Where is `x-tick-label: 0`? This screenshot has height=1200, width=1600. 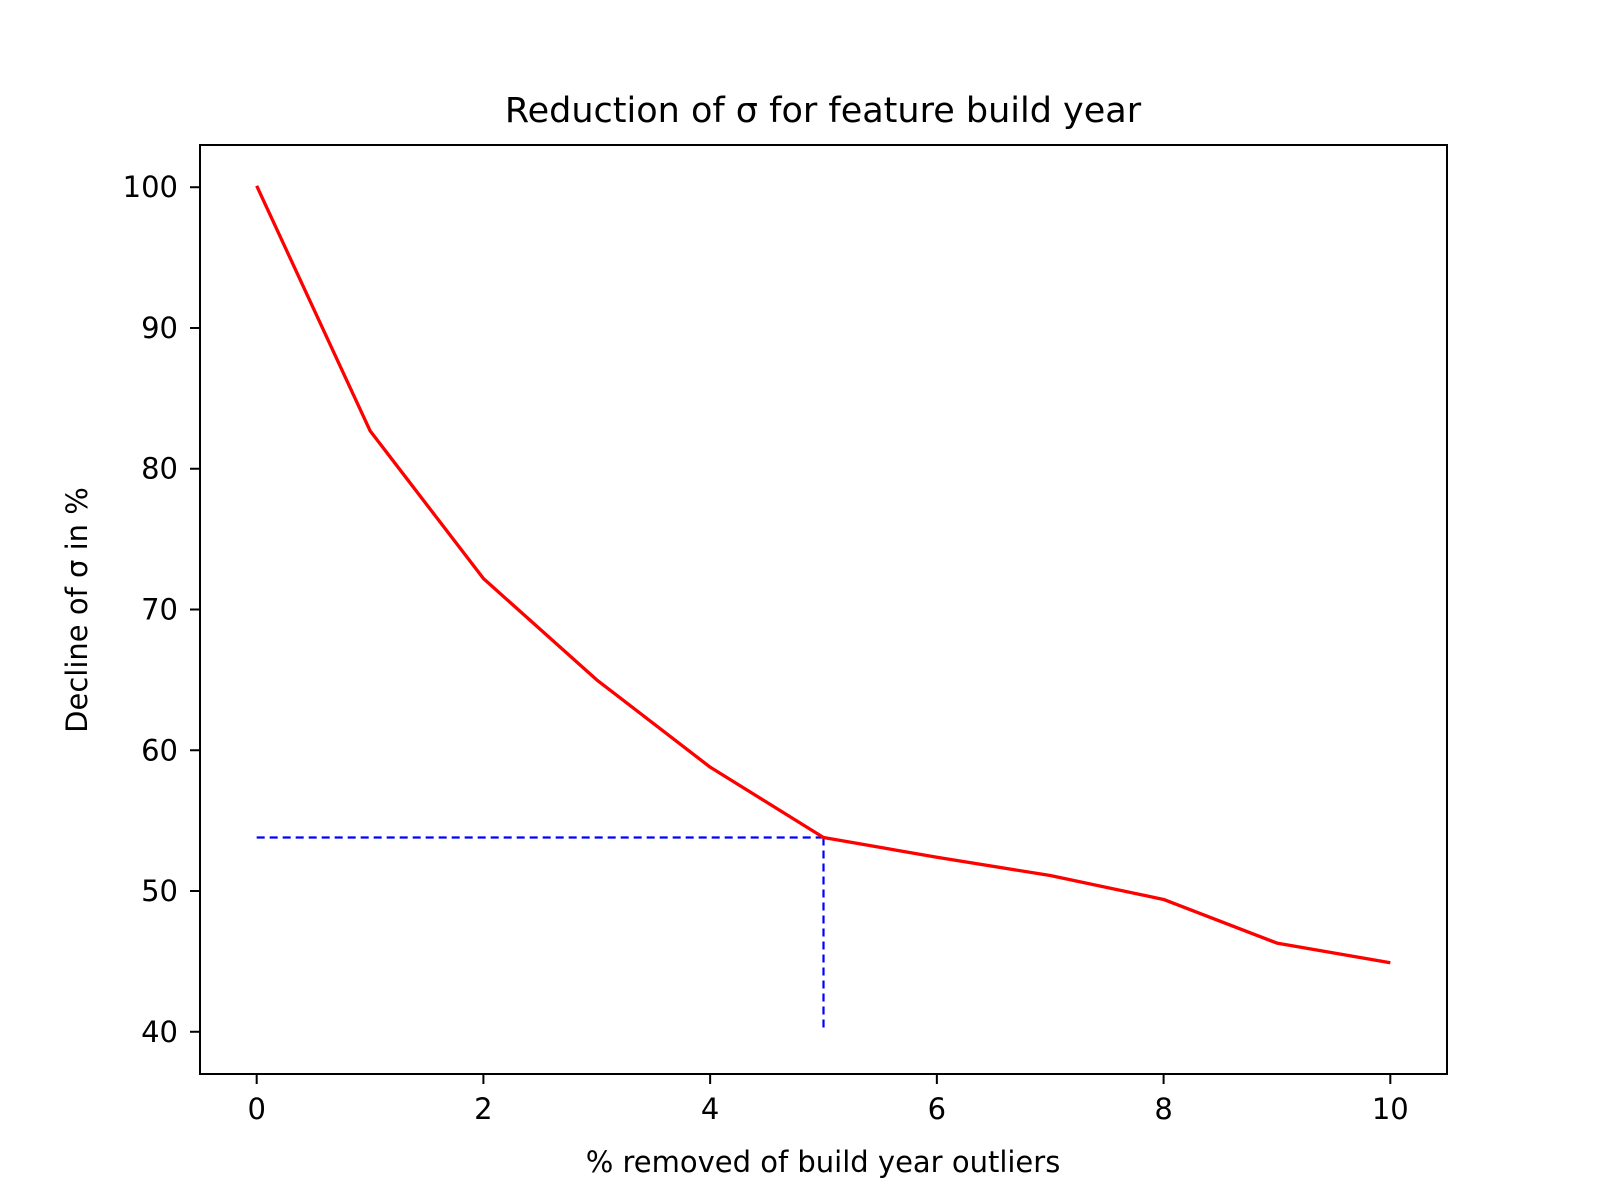 x-tick-label: 0 is located at coordinates (256, 1109).